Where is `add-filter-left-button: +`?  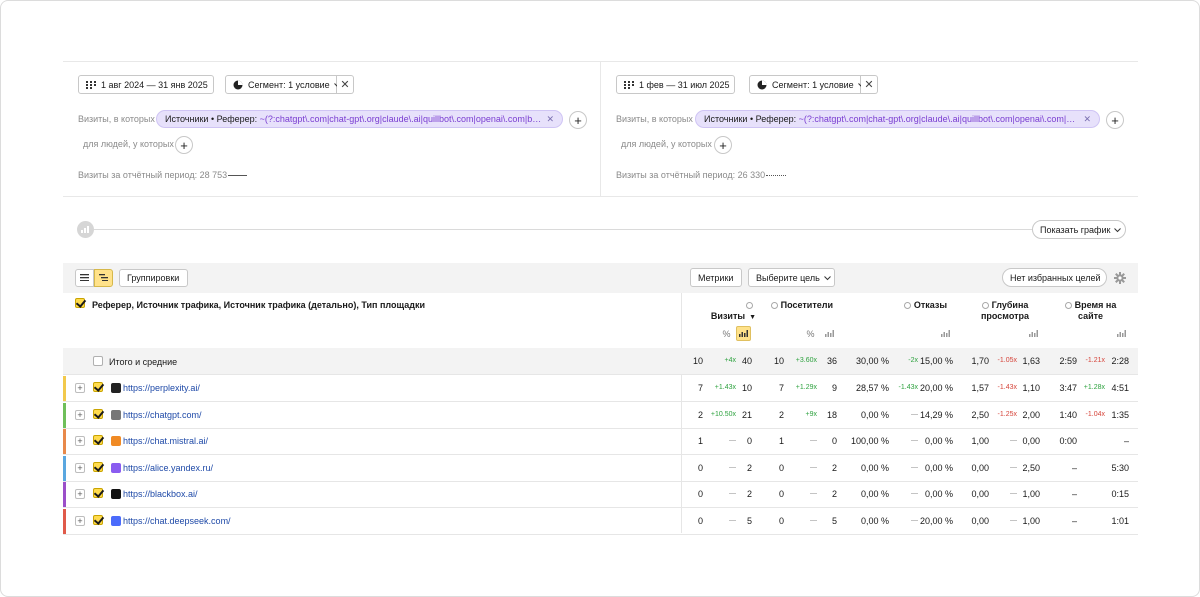 add-filter-left-button: + is located at coordinates (578, 120).